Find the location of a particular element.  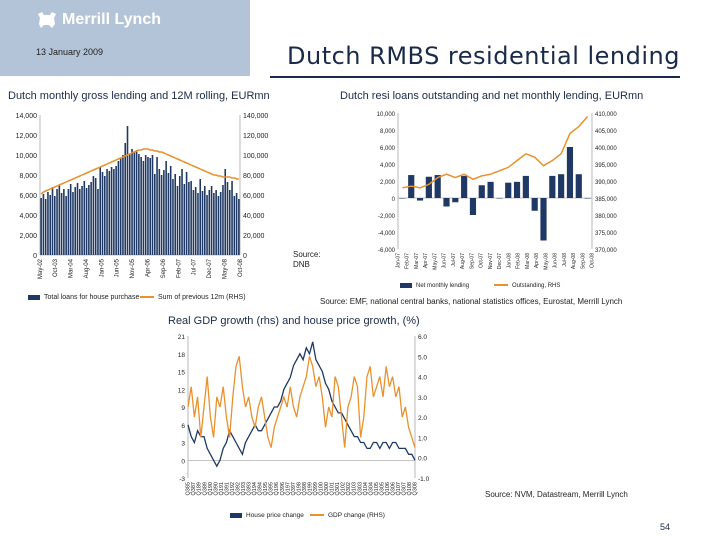

x-tick-label: Q195 is located at coordinates (266, 488).